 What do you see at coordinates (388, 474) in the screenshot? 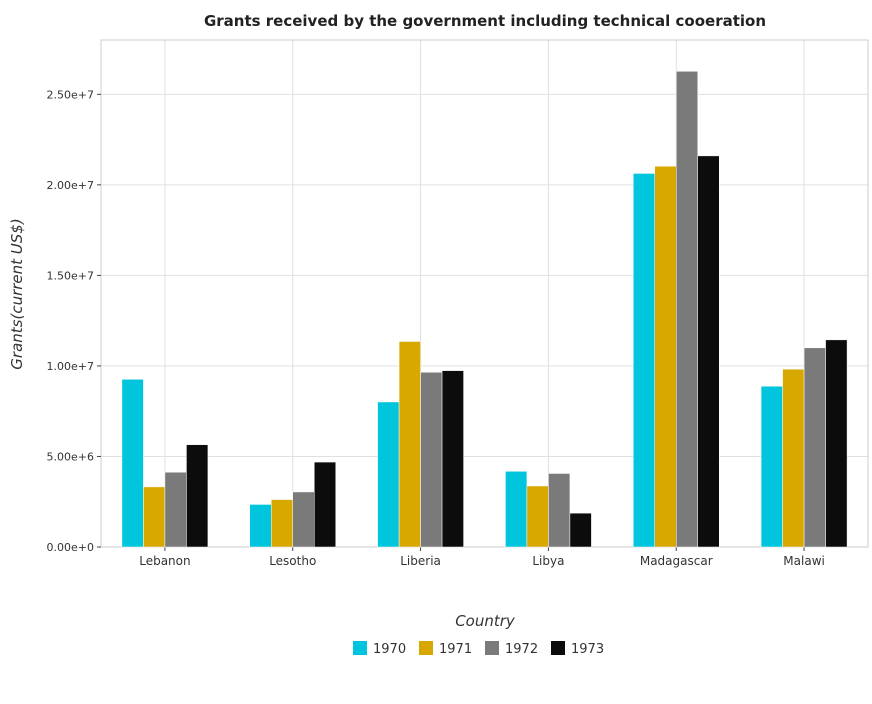
I see `bar-1970-liberia` at bounding box center [388, 474].